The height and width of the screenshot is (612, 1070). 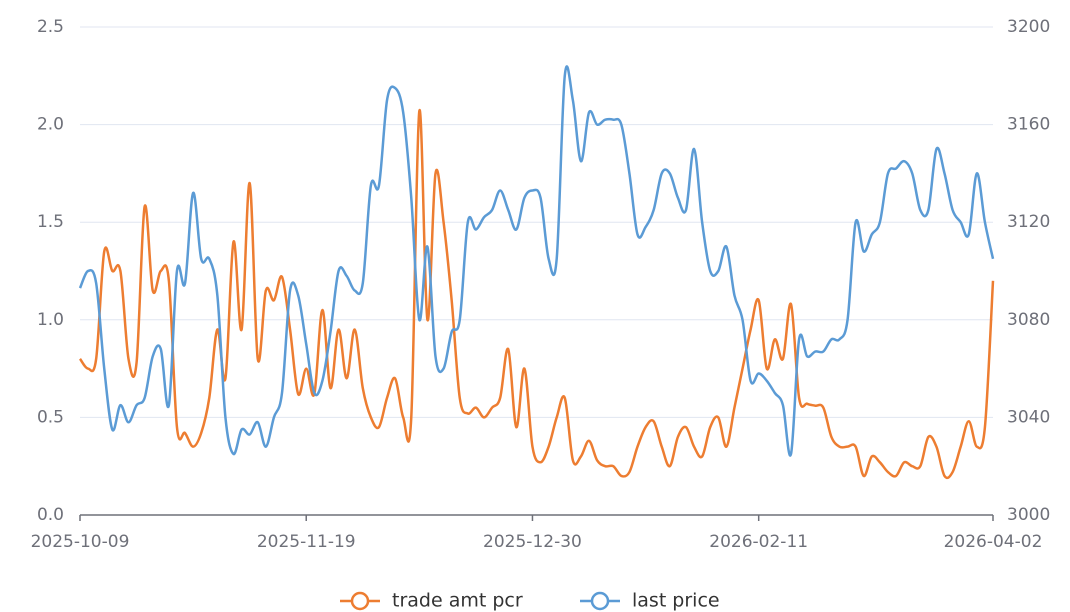 What do you see at coordinates (676, 601) in the screenshot?
I see `legend-label: last price` at bounding box center [676, 601].